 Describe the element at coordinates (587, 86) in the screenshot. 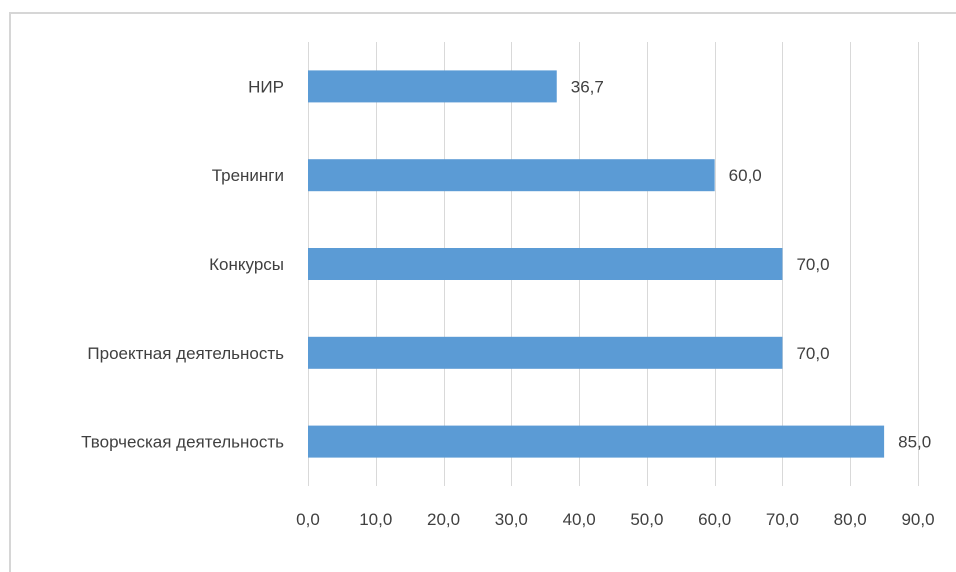

I see `data-label-0: 36,7` at that location.